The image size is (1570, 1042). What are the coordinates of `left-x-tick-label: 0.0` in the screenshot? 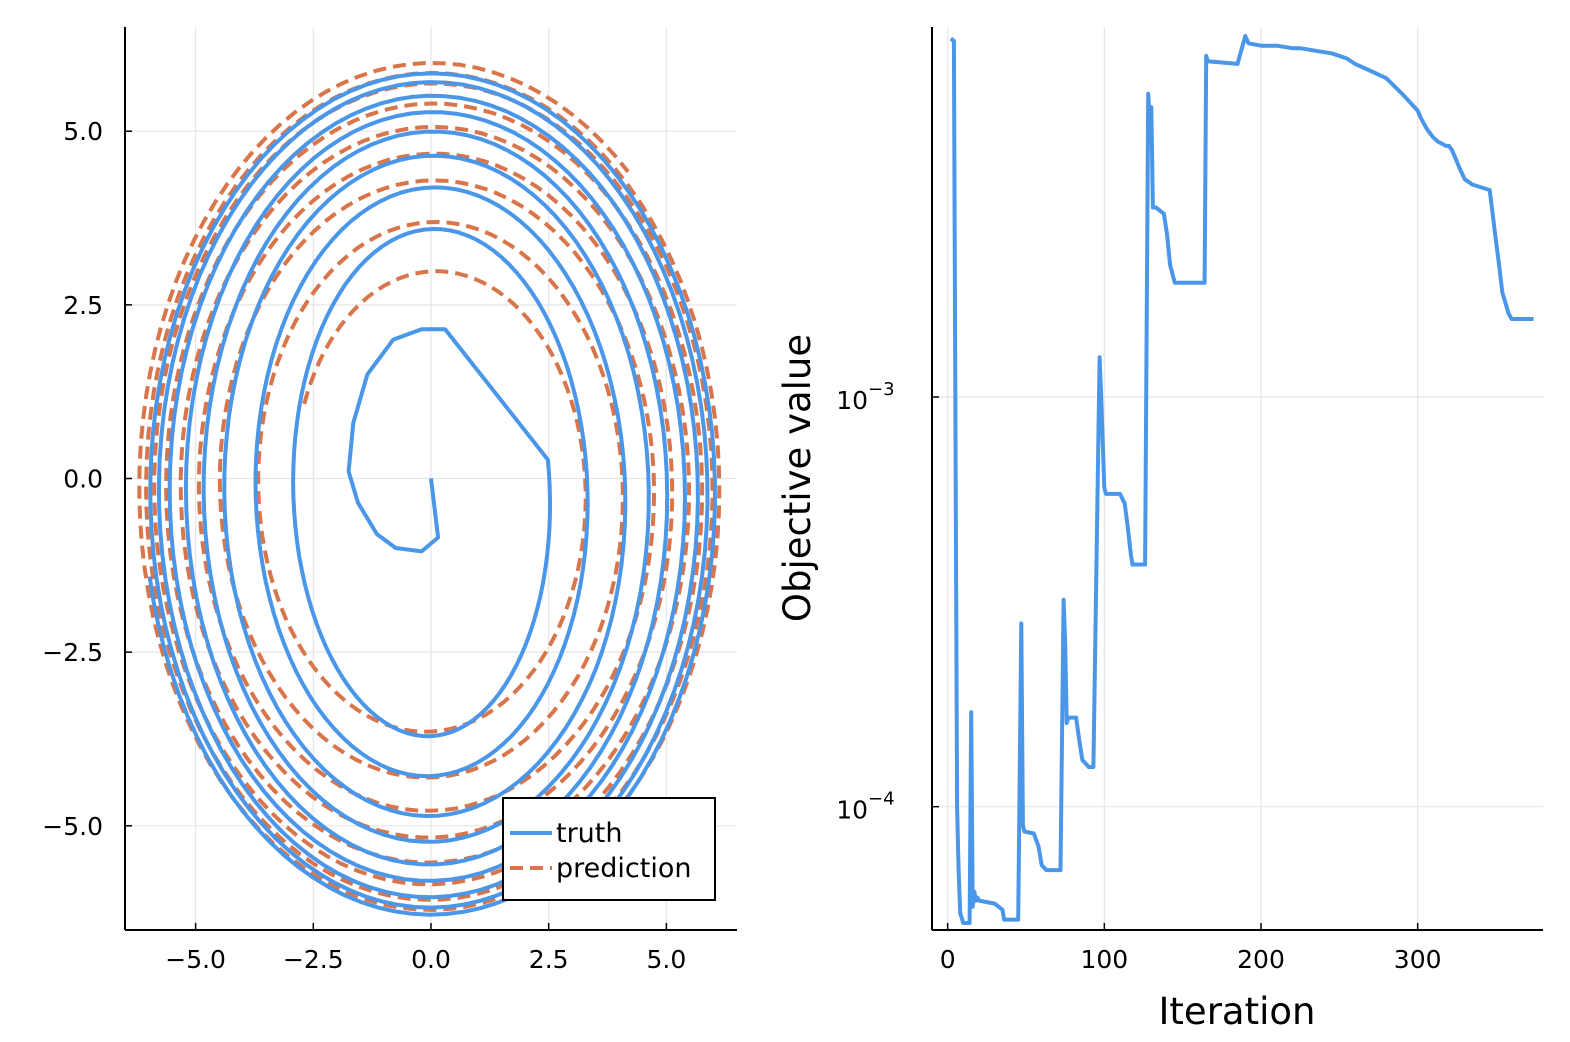 It's located at (431, 959).